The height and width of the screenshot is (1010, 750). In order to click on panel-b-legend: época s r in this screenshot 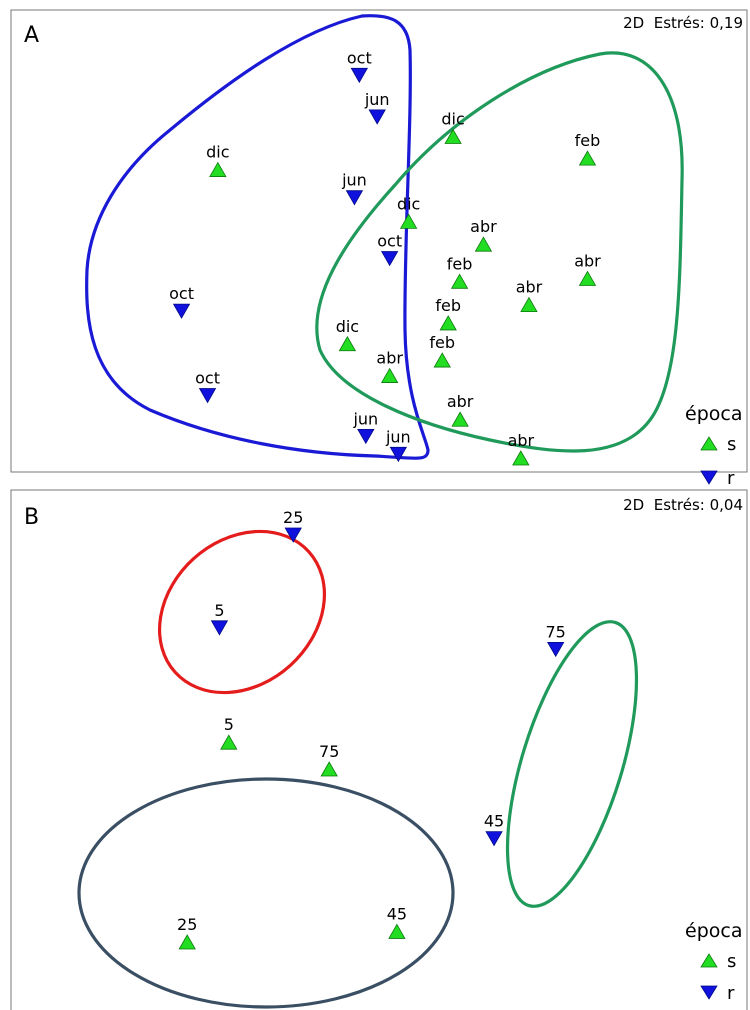, I will do `click(713, 962)`.